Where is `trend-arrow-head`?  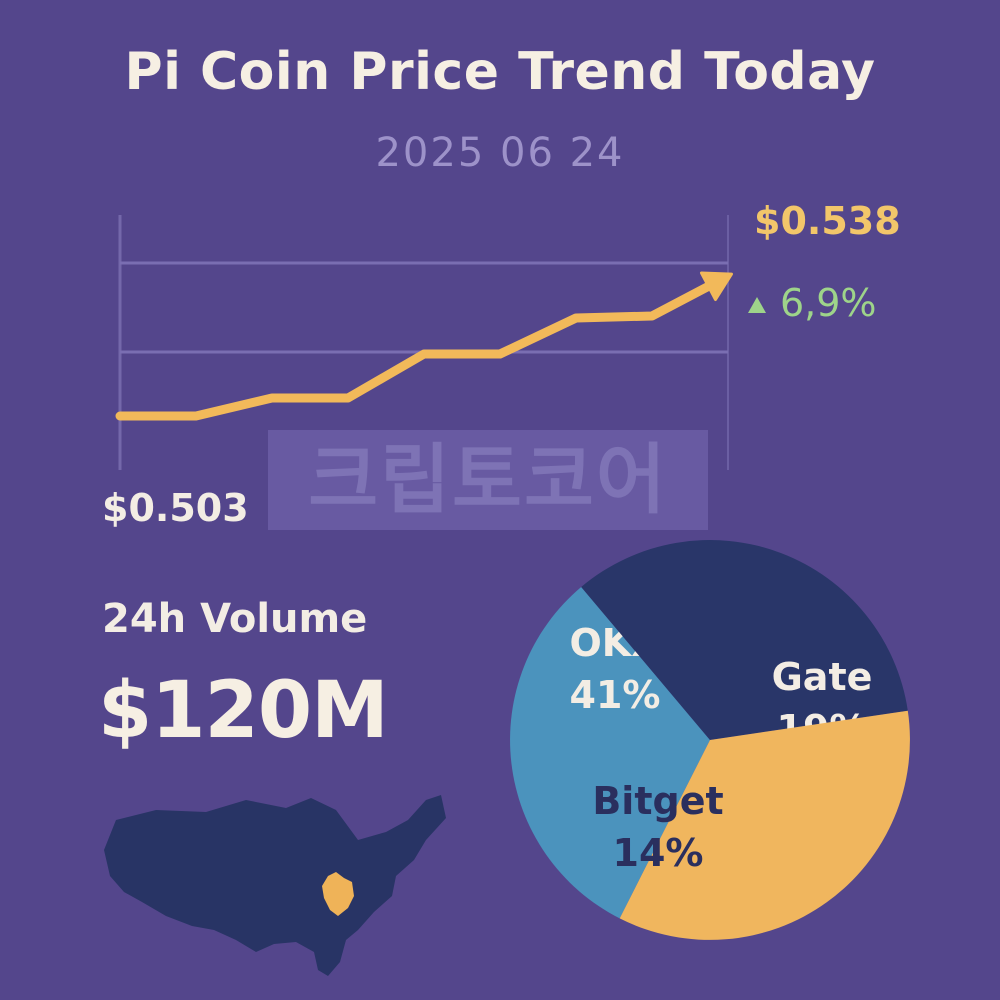
trend-arrow-head is located at coordinates (716, 286).